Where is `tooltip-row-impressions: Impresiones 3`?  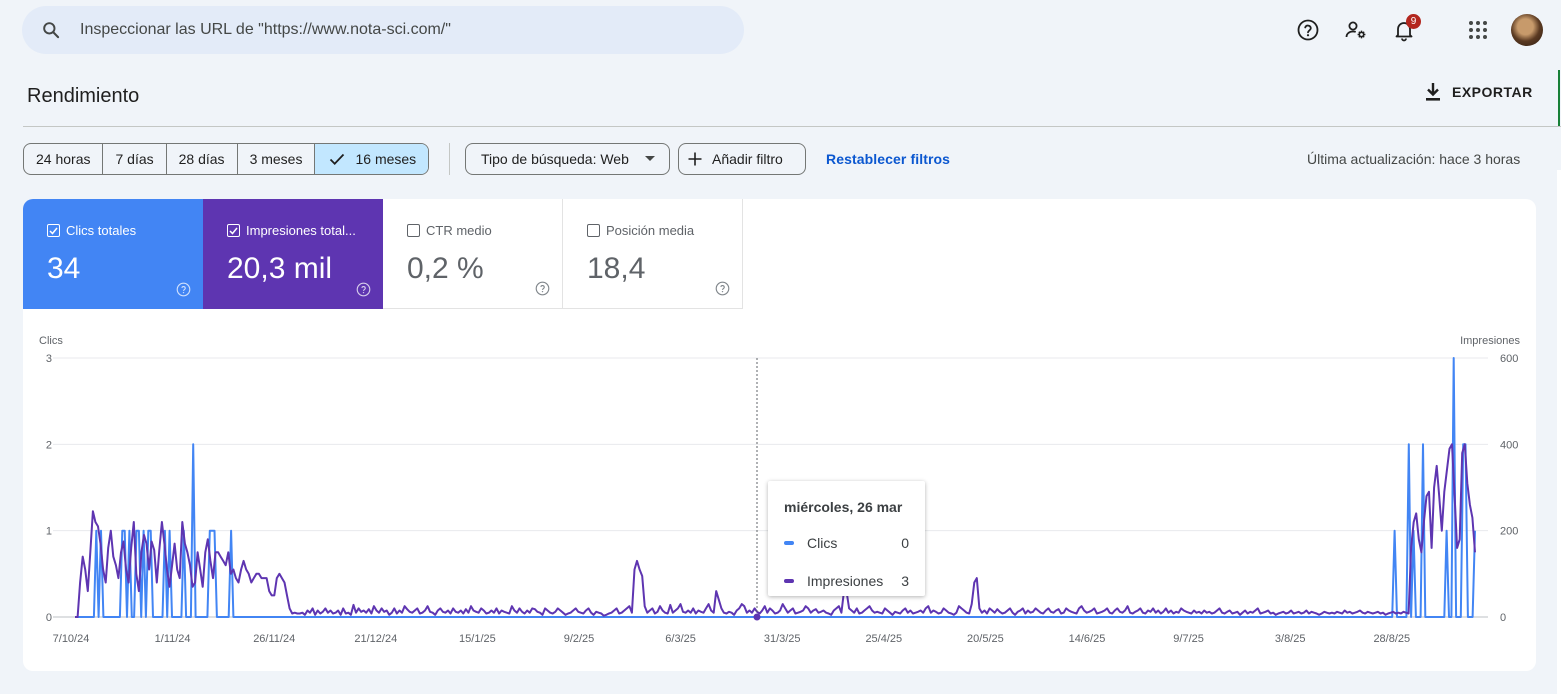 tooltip-row-impressions: Impresiones 3 is located at coordinates (846, 581).